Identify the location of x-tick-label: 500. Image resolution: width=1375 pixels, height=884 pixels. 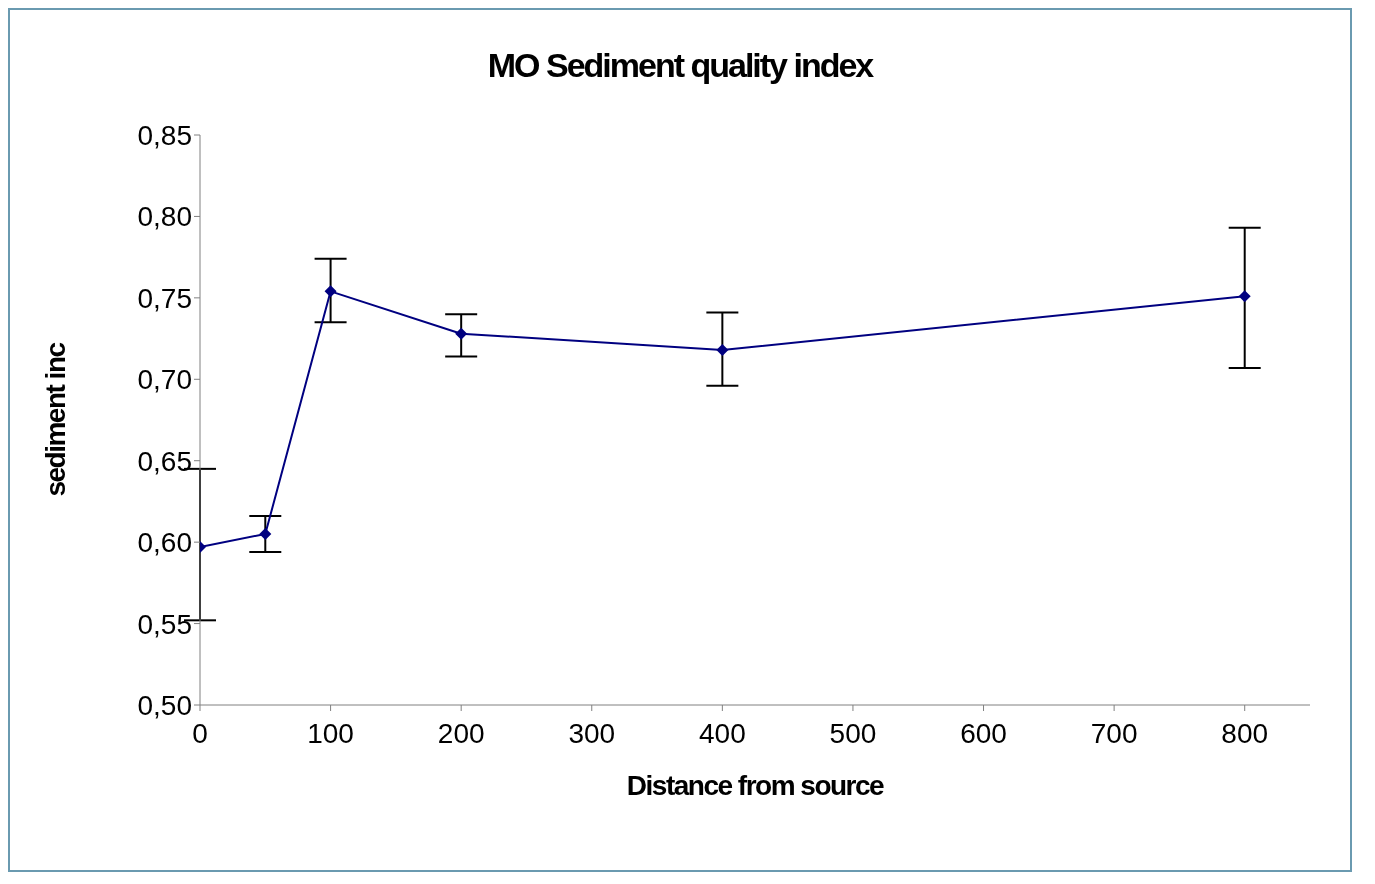
(853, 733).